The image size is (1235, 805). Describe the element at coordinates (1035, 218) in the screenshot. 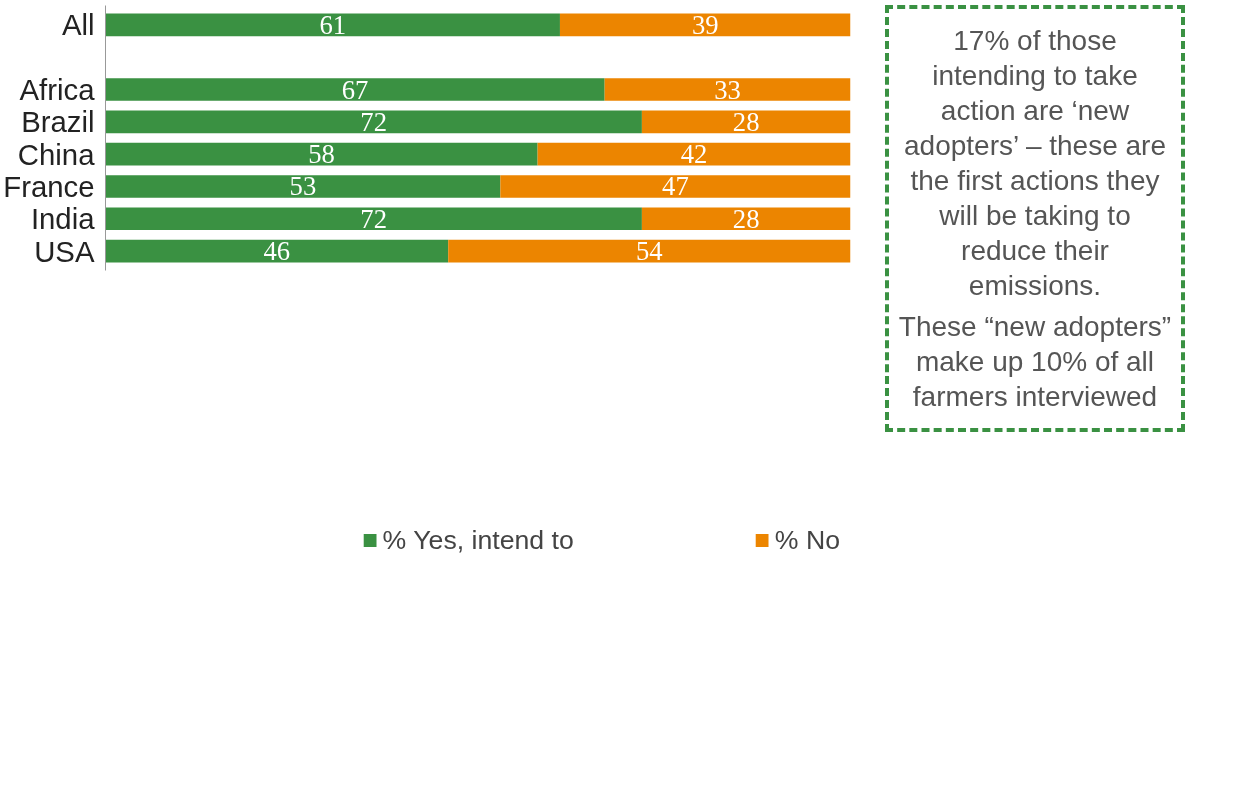

I see `callout-box: 17% of those intending to take action are ‘new adopters’ – these are the first actions they will be taking to reduce their emissions. These “new adopters” make up 10% of all farmers interviewed` at that location.